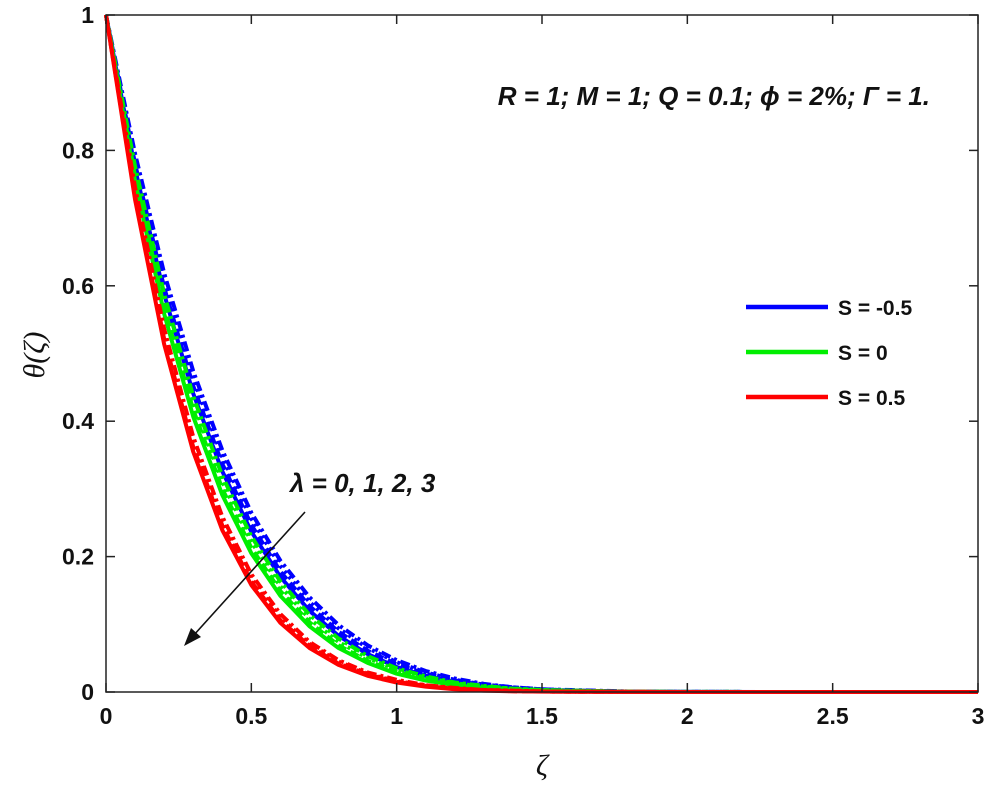 Image resolution: width=990 pixels, height=796 pixels. What do you see at coordinates (78, 557) in the screenshot?
I see `y-tick-label: 0.2` at bounding box center [78, 557].